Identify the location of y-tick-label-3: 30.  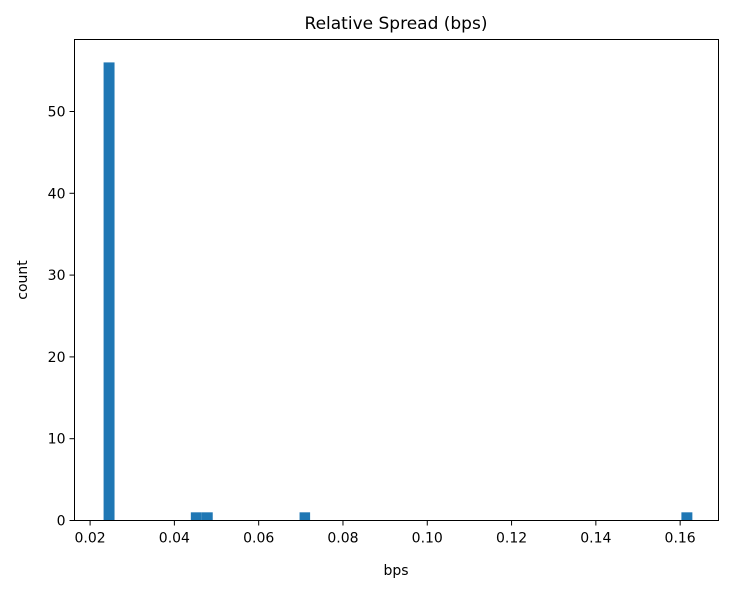
(57, 276).